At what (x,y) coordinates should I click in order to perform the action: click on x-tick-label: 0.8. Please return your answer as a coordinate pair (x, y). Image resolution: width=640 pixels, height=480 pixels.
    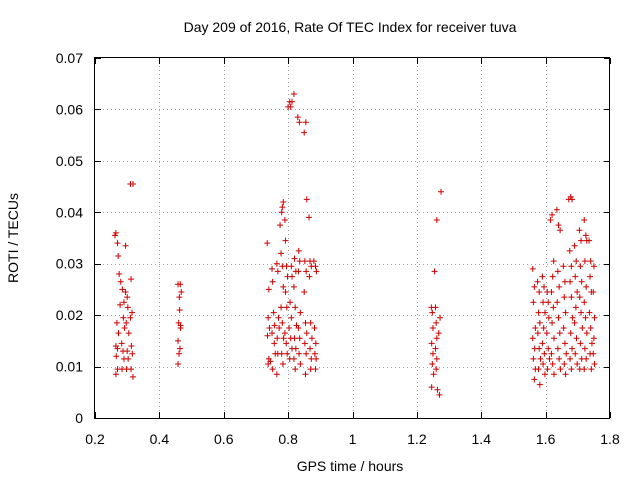
    Looking at the image, I should click on (288, 439).